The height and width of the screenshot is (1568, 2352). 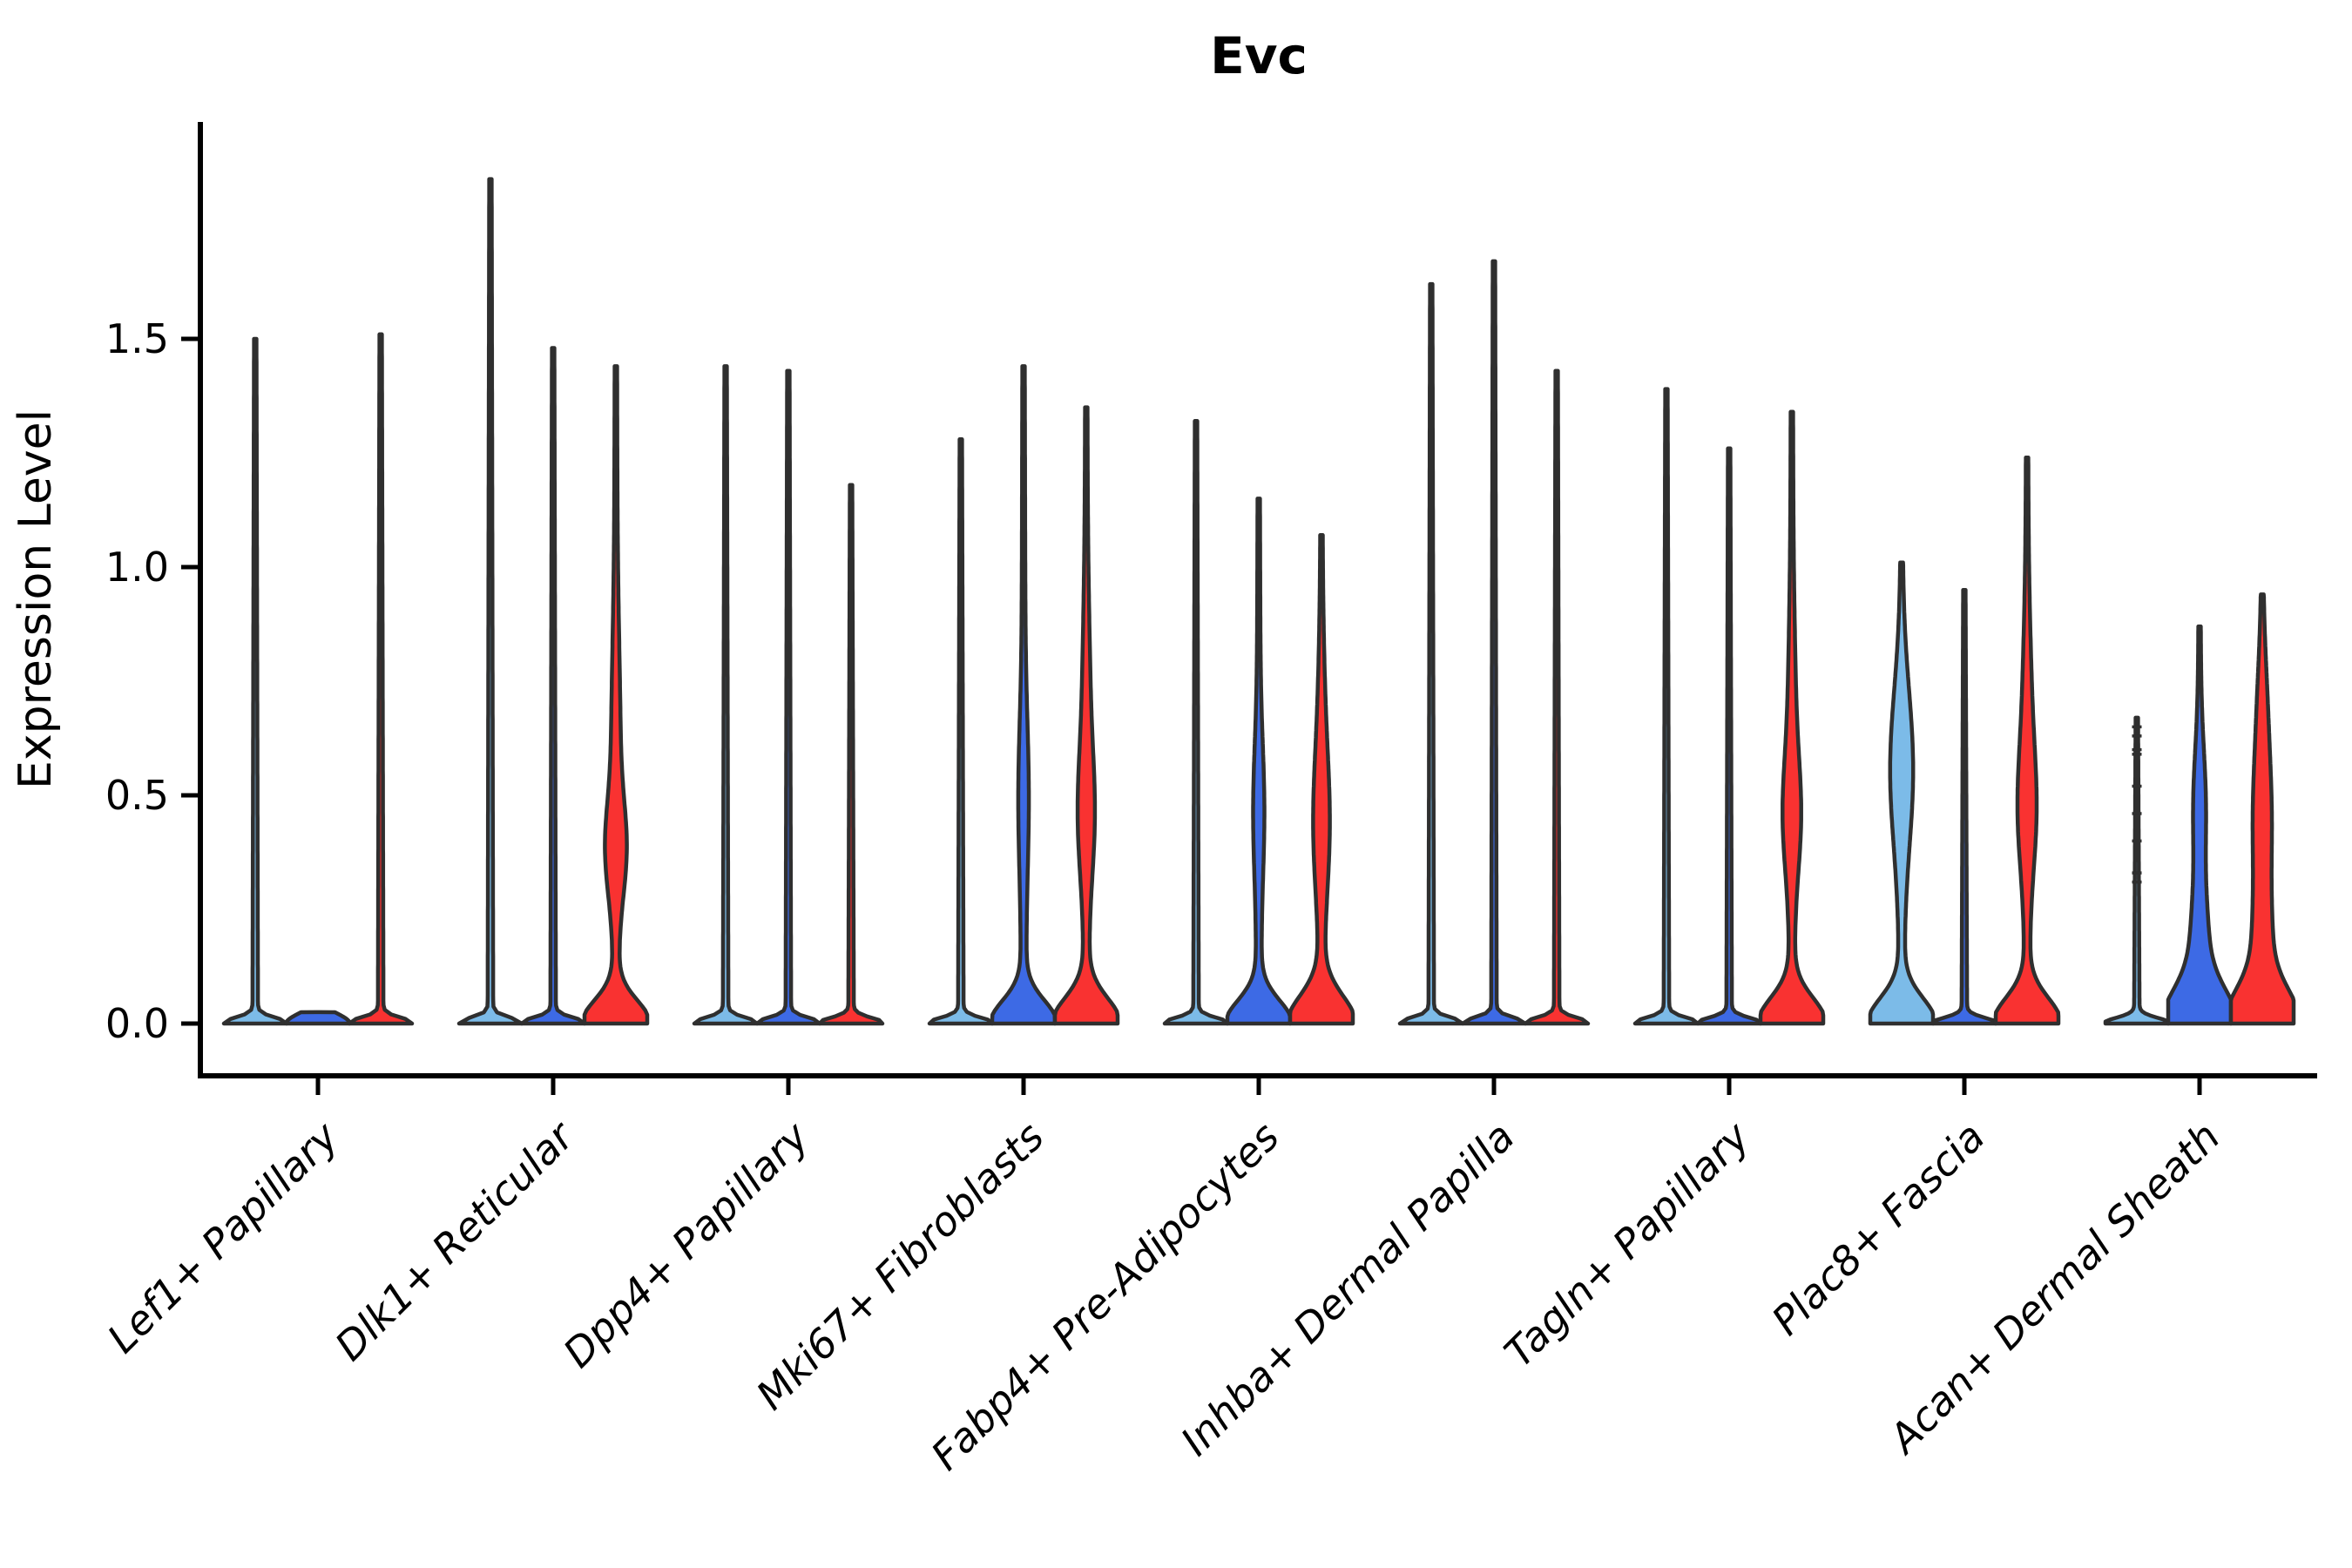 What do you see at coordinates (1259, 56) in the screenshot?
I see `chart-title: Evc` at bounding box center [1259, 56].